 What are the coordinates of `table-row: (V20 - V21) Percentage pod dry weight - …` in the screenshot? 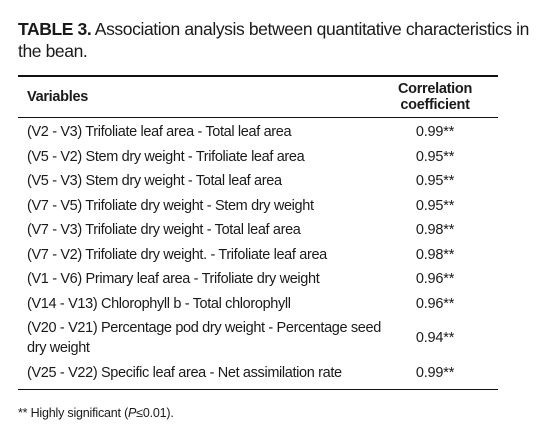 It's located at (258, 337).